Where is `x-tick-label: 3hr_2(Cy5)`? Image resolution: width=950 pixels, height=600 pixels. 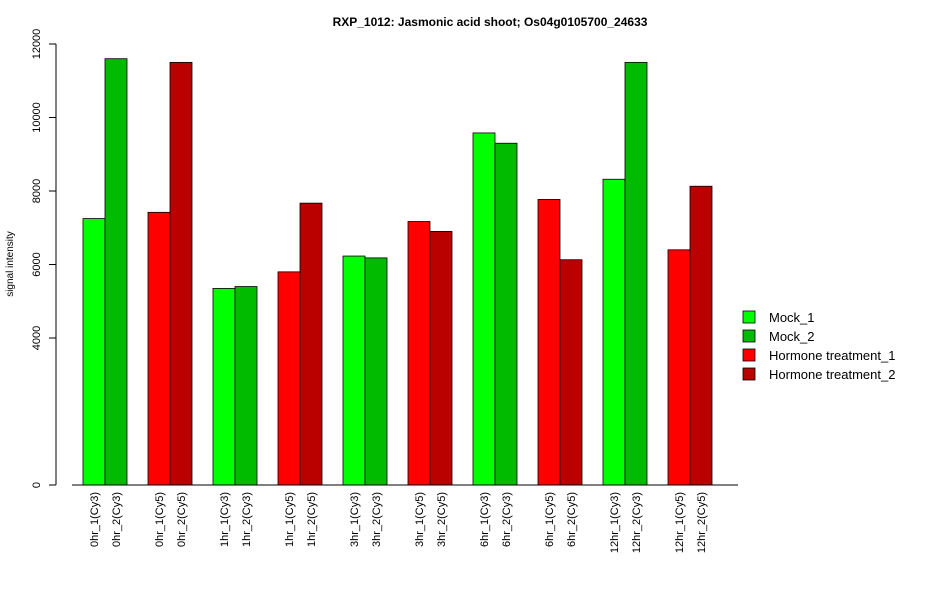
x-tick-label: 3hr_2(Cy5) is located at coordinates (442, 519).